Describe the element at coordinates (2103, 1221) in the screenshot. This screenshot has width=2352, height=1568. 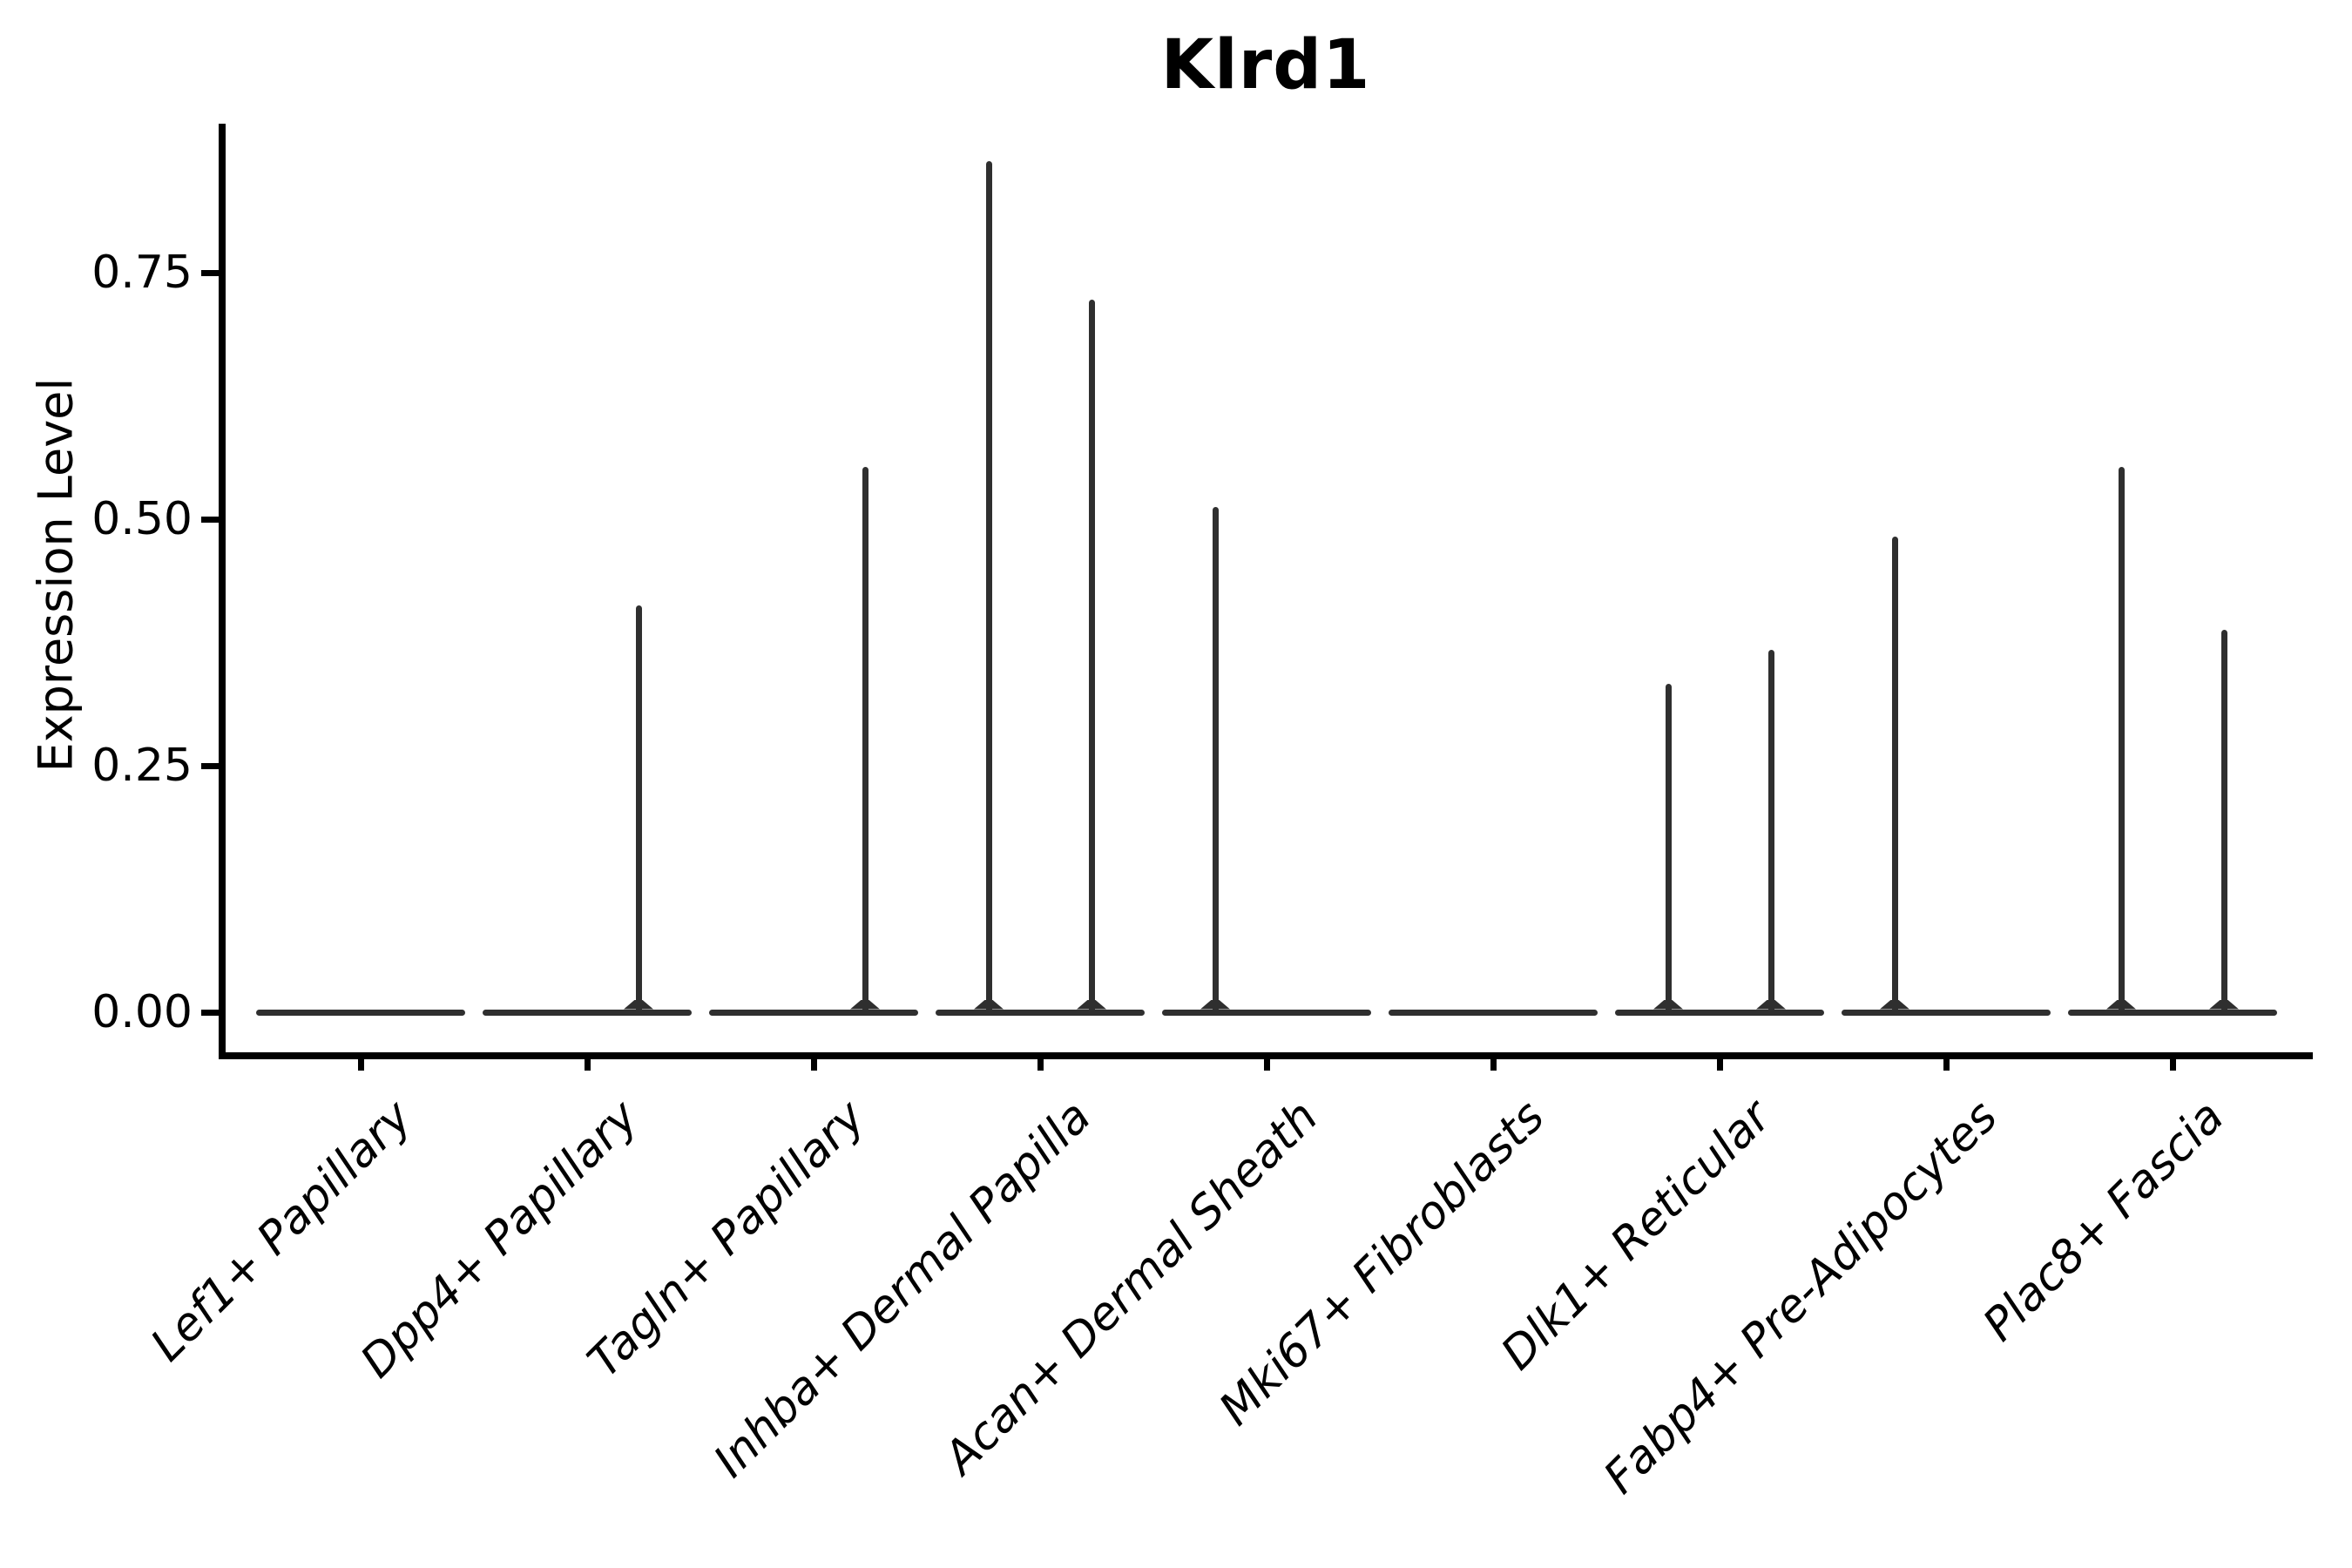
I see `x-tick-label: Plac8+ Fascia` at that location.